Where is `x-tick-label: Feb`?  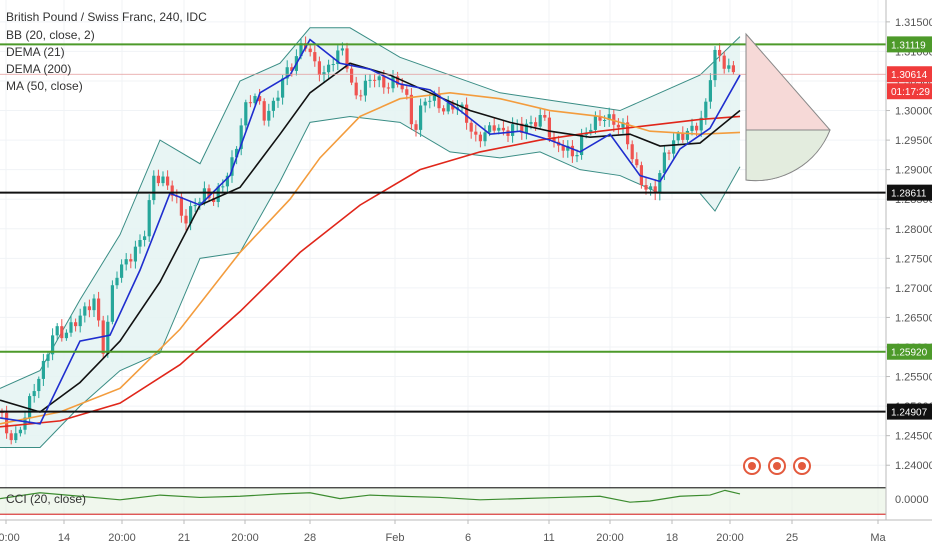
x-tick-label: Feb is located at coordinates (395, 538).